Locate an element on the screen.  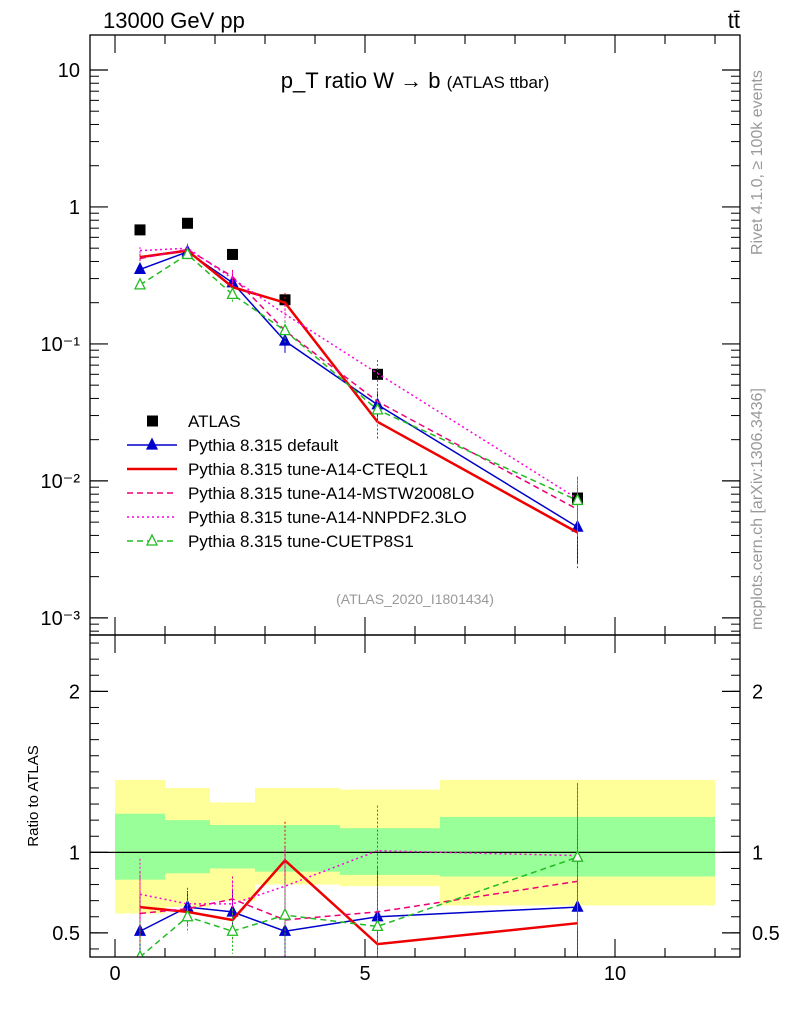
x-tick-label: 10 is located at coordinates (615, 974).